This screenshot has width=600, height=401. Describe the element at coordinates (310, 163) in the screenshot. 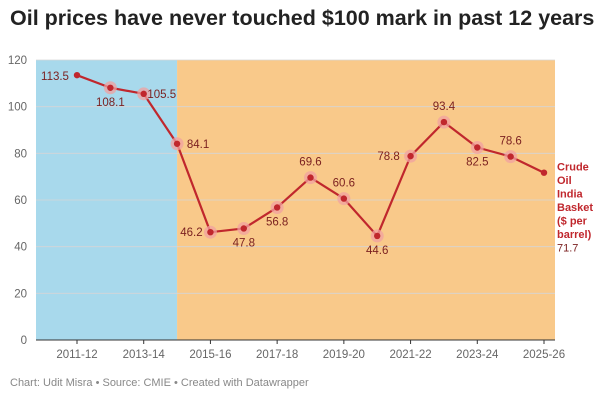

I see `data-label: 69.6` at that location.